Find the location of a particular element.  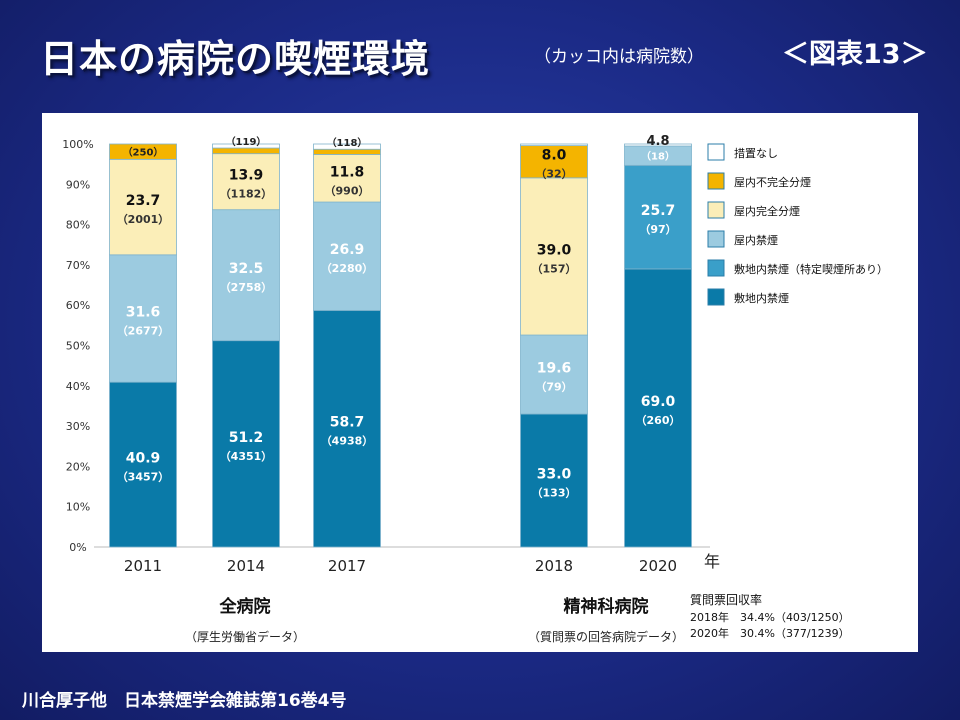

y-tick-label: 10% is located at coordinates (78, 507).